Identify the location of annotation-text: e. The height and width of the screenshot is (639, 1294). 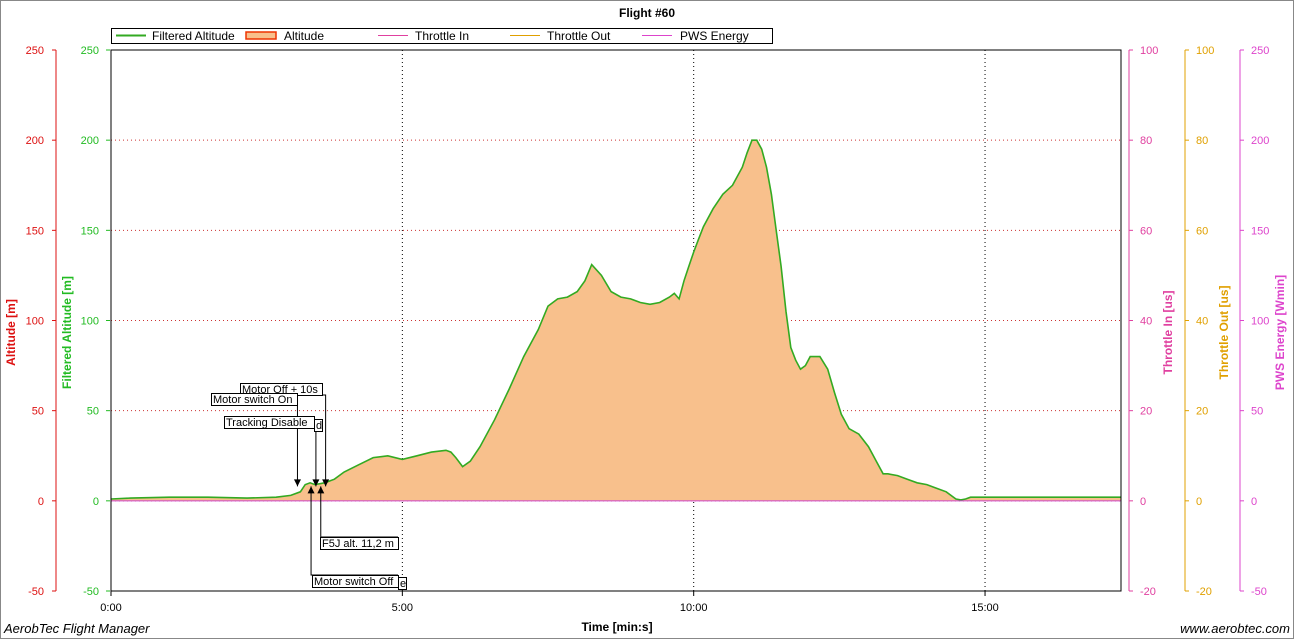
(403, 584).